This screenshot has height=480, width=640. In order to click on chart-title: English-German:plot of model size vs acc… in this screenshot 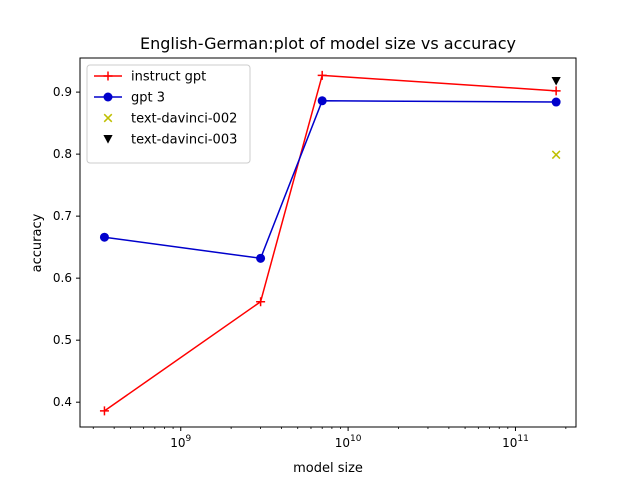, I will do `click(328, 43)`.